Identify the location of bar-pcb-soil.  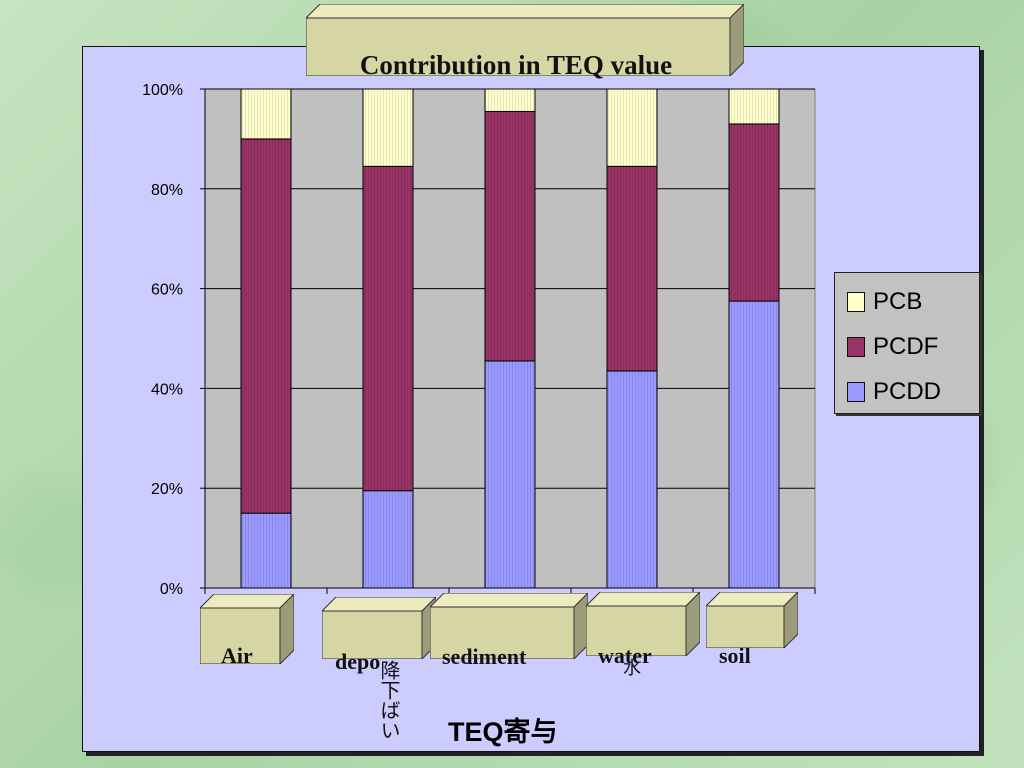
(754, 106).